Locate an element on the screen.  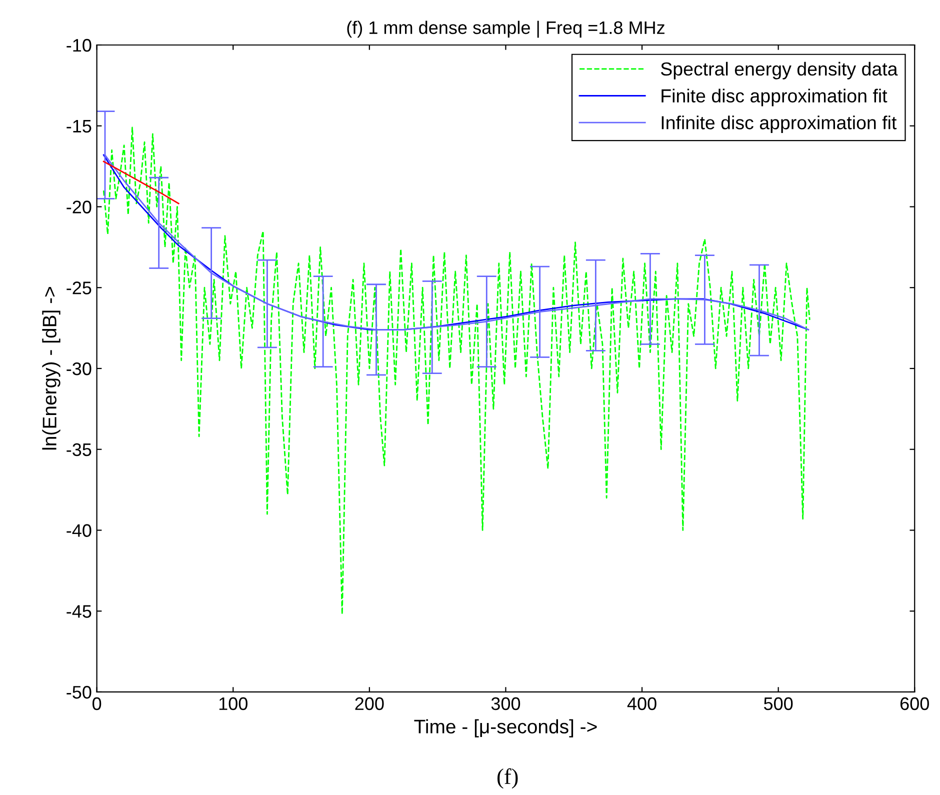
x-tick-label: 0 is located at coordinates (97, 703).